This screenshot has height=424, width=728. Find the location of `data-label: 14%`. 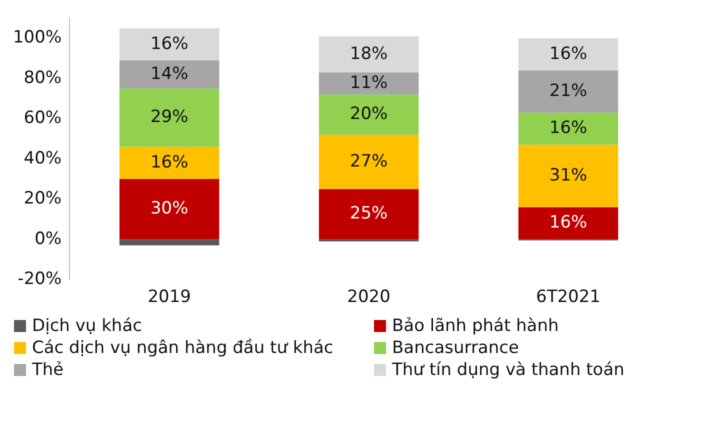

data-label: 14% is located at coordinates (169, 74).